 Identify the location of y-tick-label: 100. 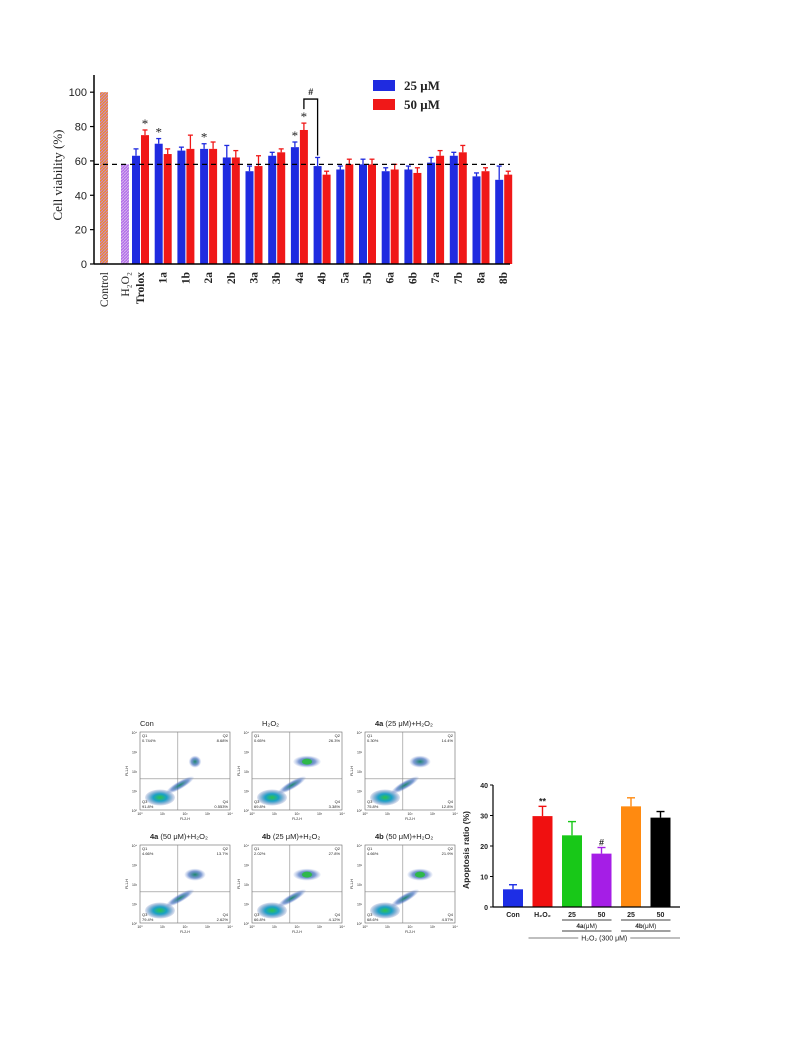
(78, 93).